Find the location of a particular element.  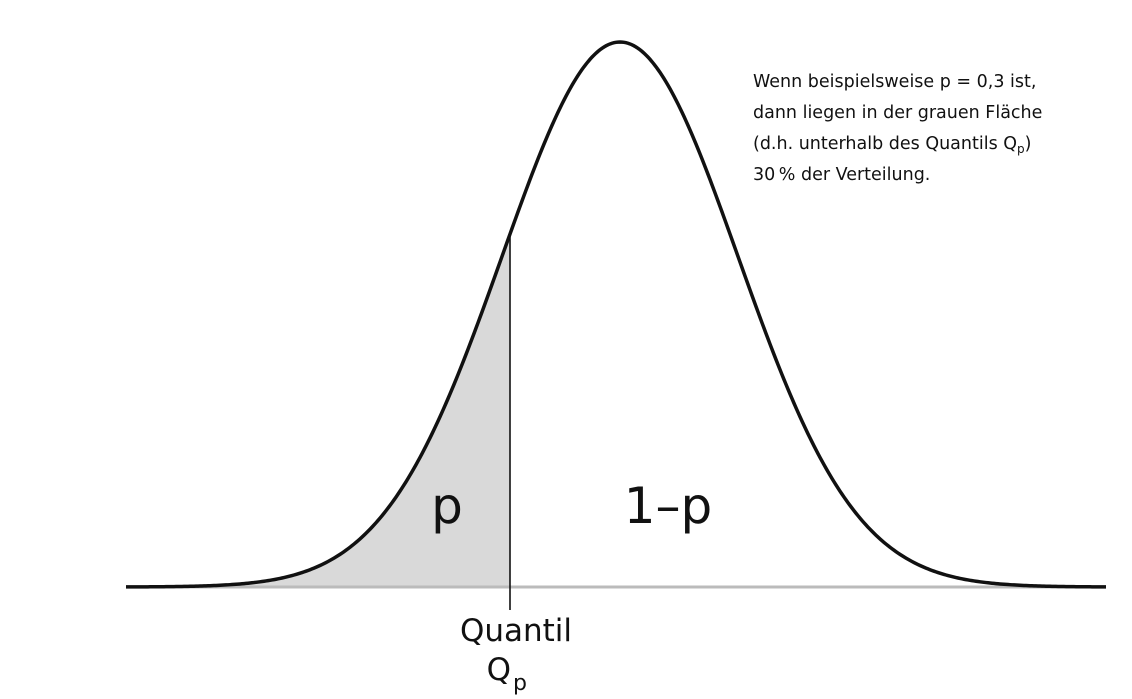

note-line-4: 30 % der Verteilung. is located at coordinates (842, 175).